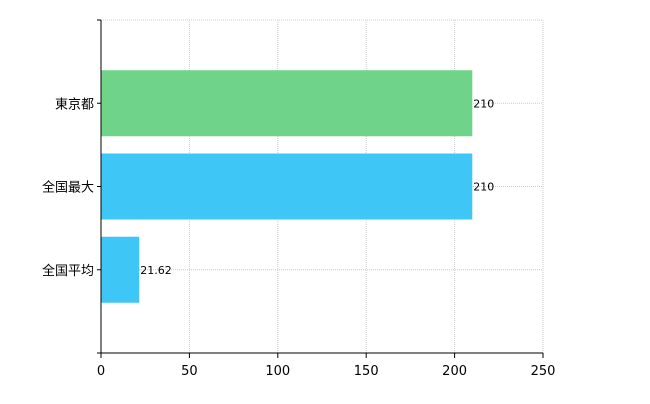 The width and height of the screenshot is (650, 404). Describe the element at coordinates (74, 104) in the screenshot. I see `category-label-0: 東京都` at that location.